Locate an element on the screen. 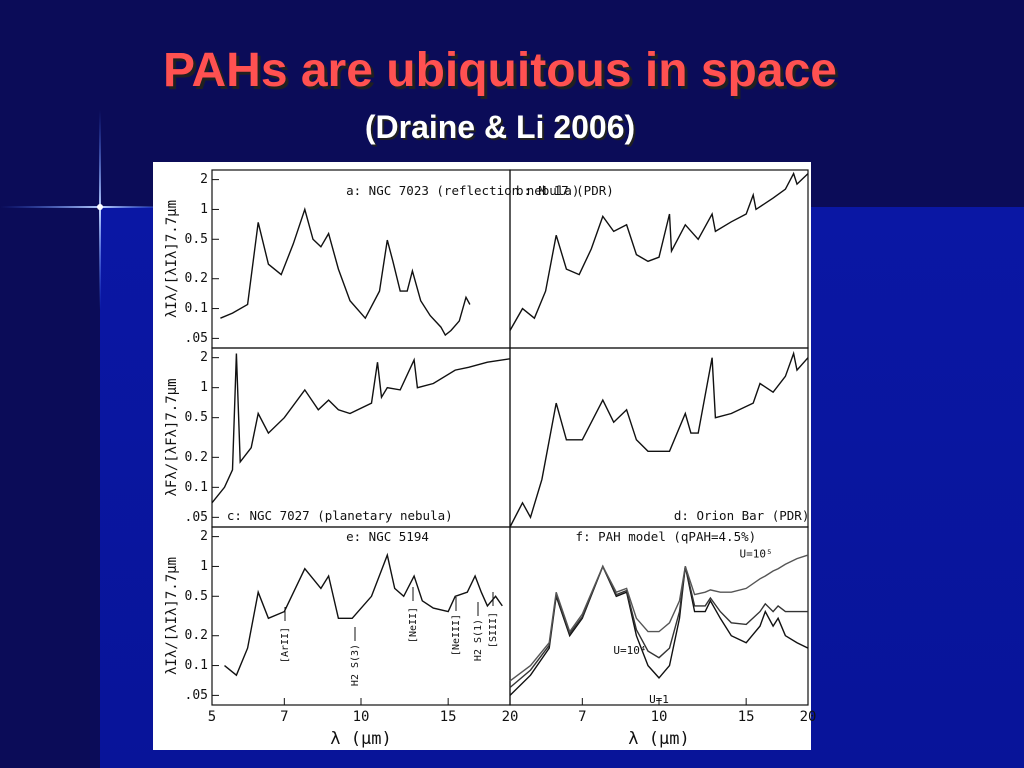 This screenshot has width=1024, height=768. series-label: U=10⁴ is located at coordinates (629, 650).